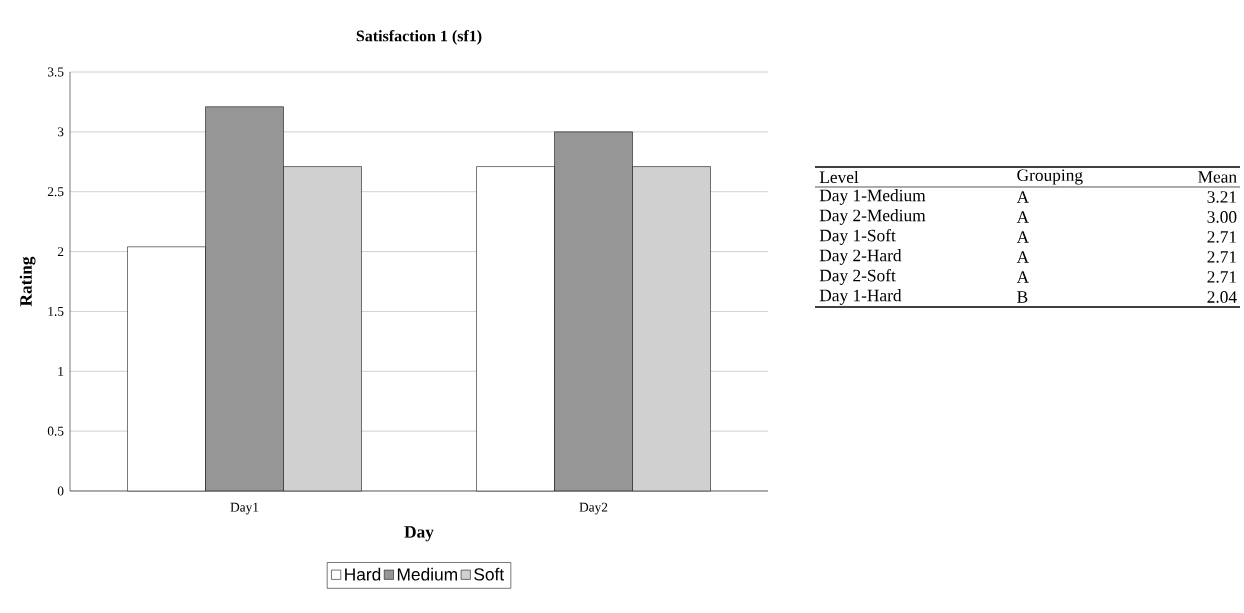  Describe the element at coordinates (55, 192) in the screenshot. I see `y-tick-label: 2.5` at that location.